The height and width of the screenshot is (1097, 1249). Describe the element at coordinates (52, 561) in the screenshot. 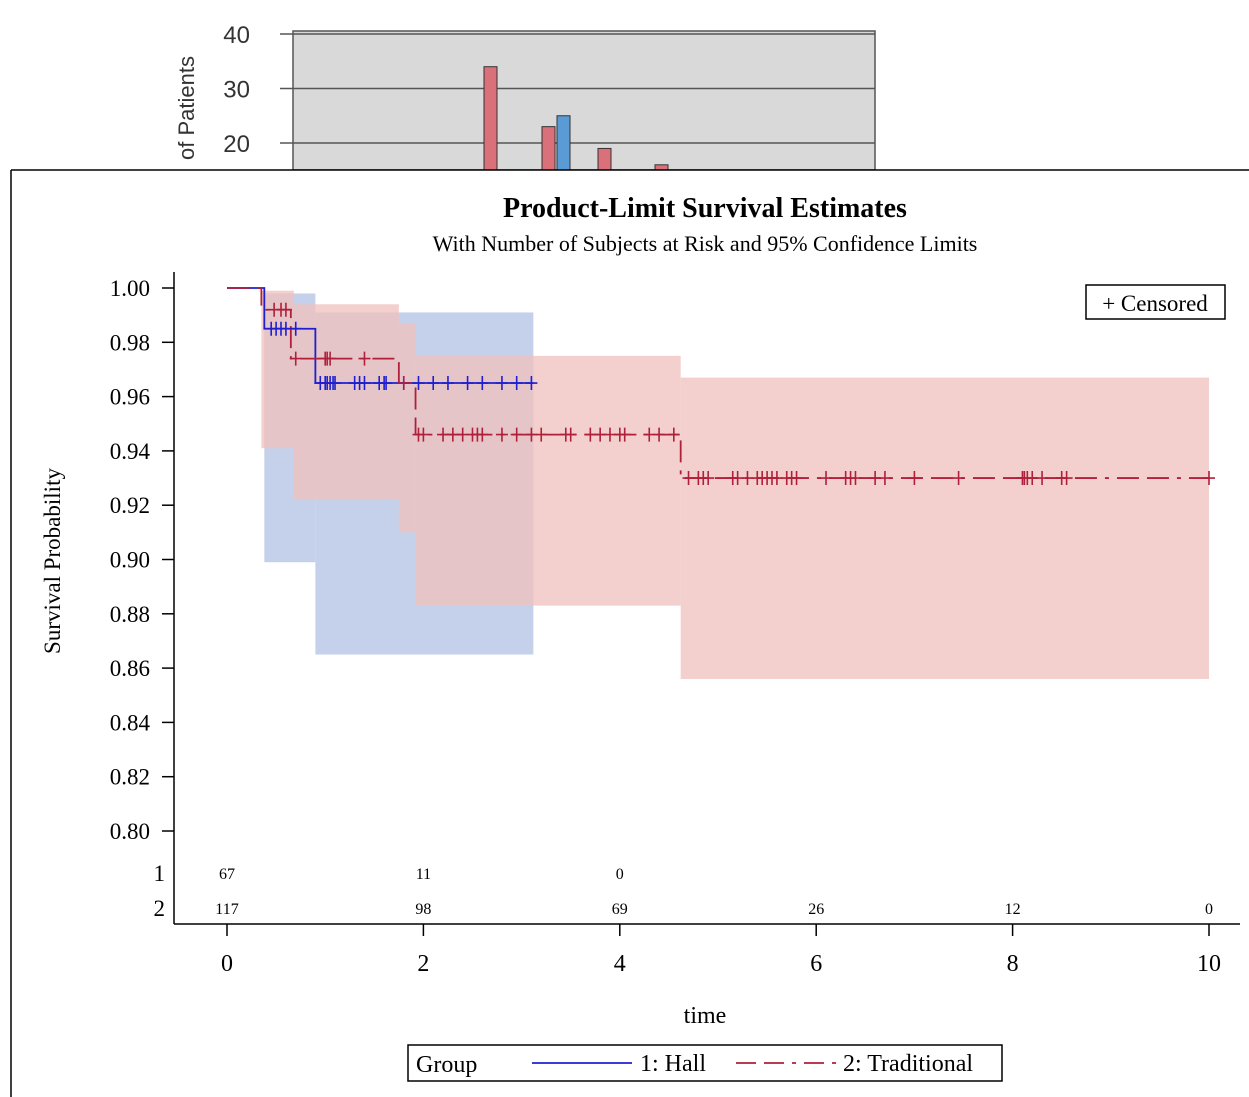

I see `y-axis-label: Survival Probability` at that location.